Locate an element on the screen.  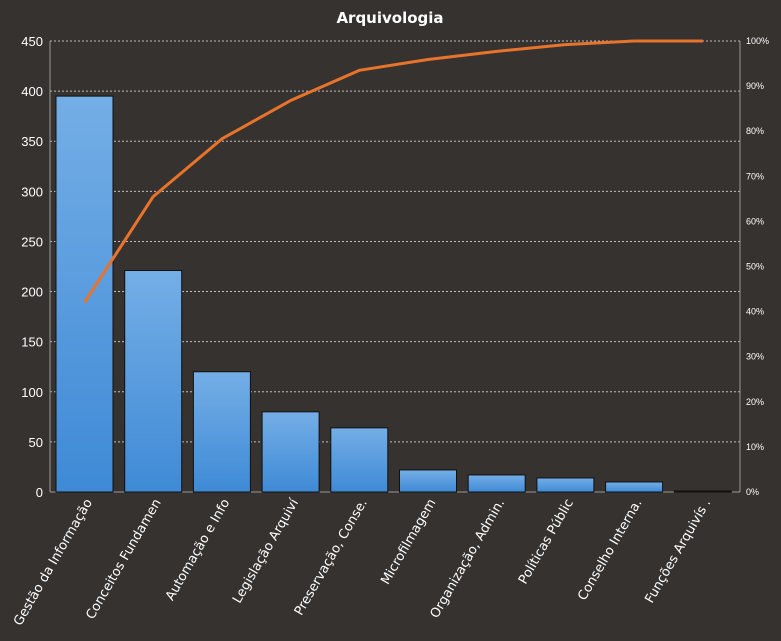
category-label: Legislação Arquiví is located at coordinates (266, 551).